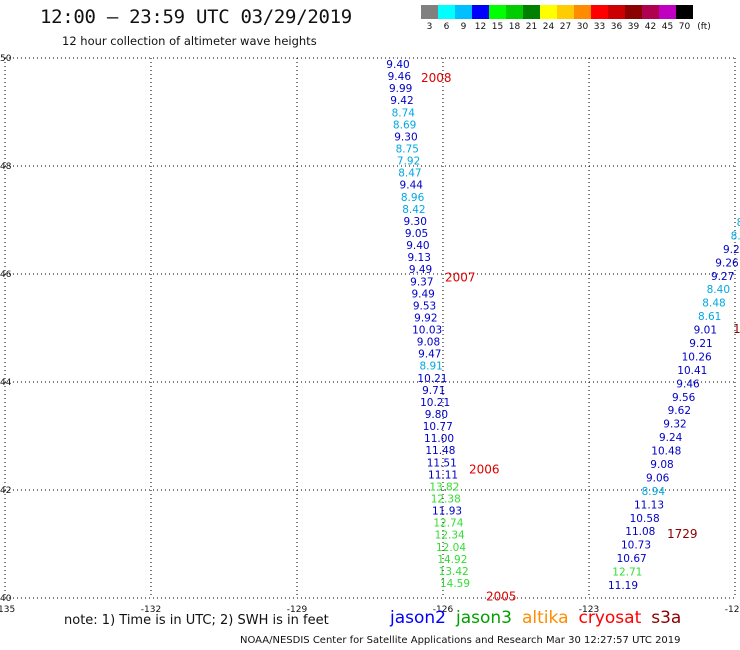 The width and height of the screenshot is (740, 650). Describe the element at coordinates (428, 343) in the screenshot. I see `swh-value-jason2: 9.08` at that location.